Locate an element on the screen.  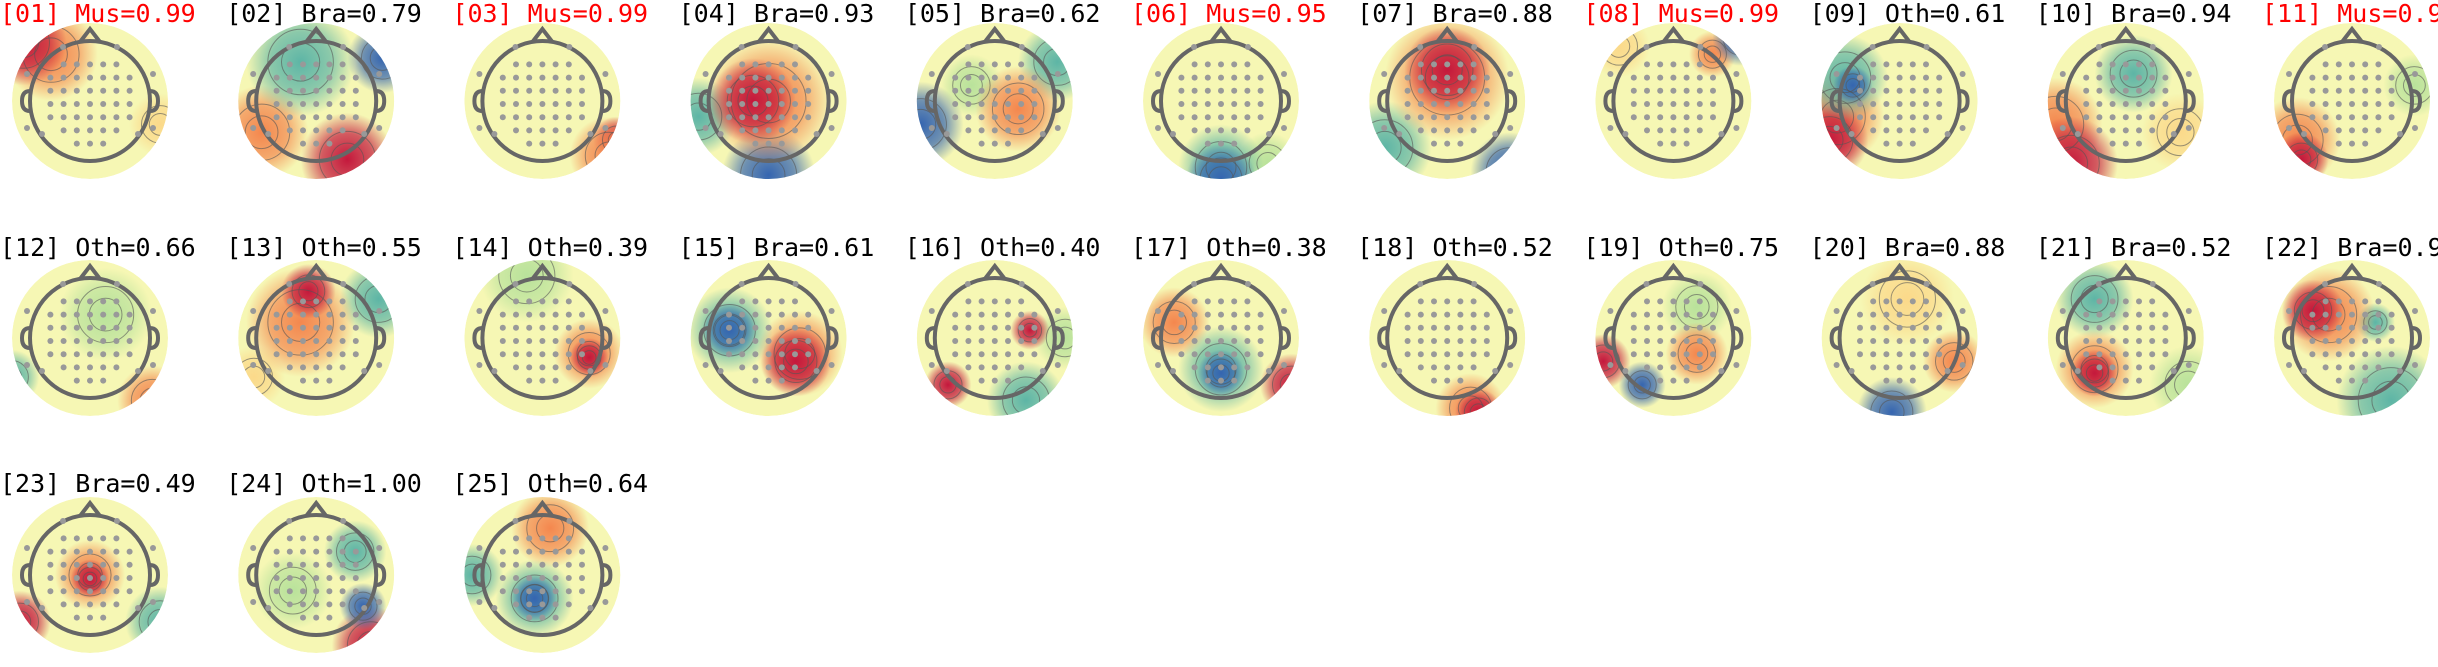
ear-right is located at coordinates (1738, 338).